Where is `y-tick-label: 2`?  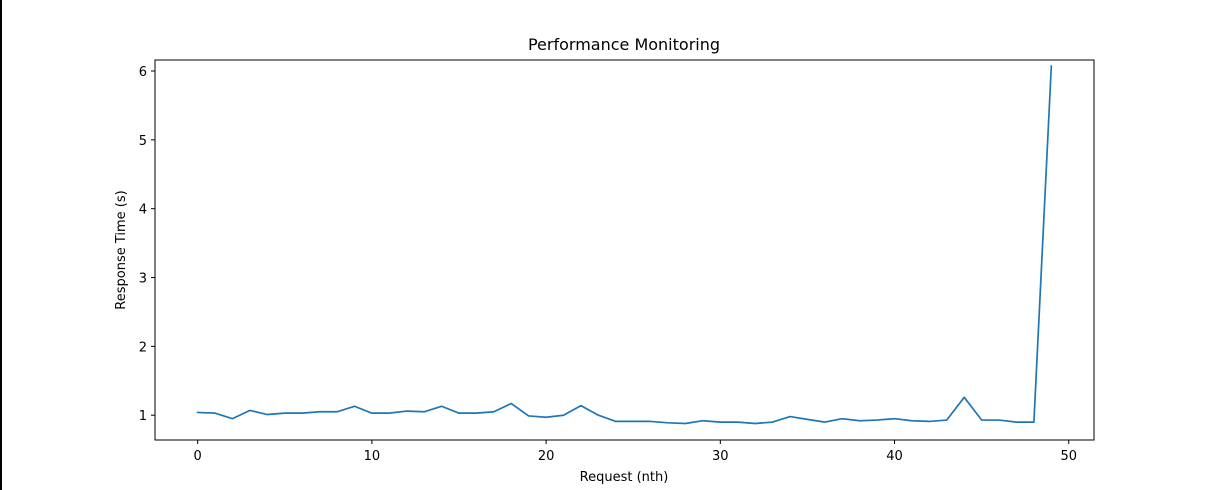 y-tick-label: 2 is located at coordinates (143, 347).